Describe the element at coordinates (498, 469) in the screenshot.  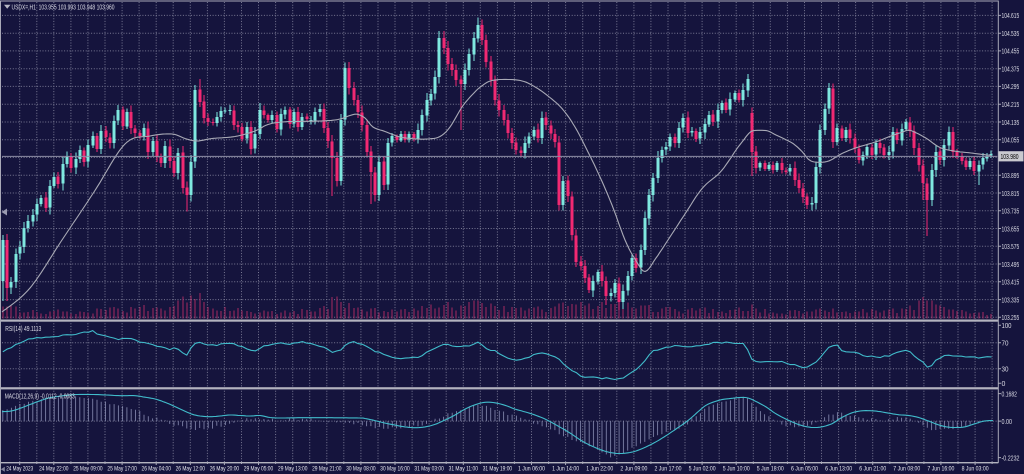
I see `svg-text: 31 May 19:00` at that location.